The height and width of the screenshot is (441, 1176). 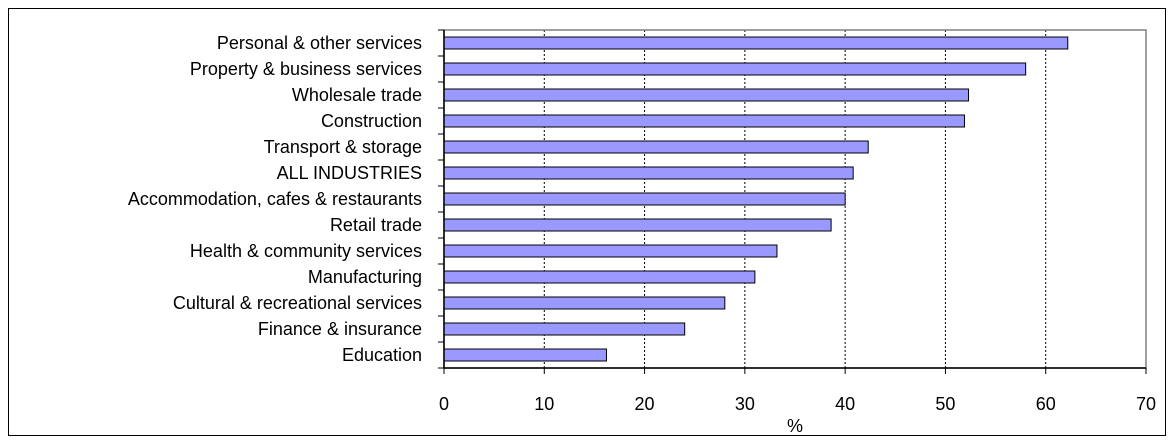 What do you see at coordinates (306, 69) in the screenshot?
I see `category-label: Property & business services` at bounding box center [306, 69].